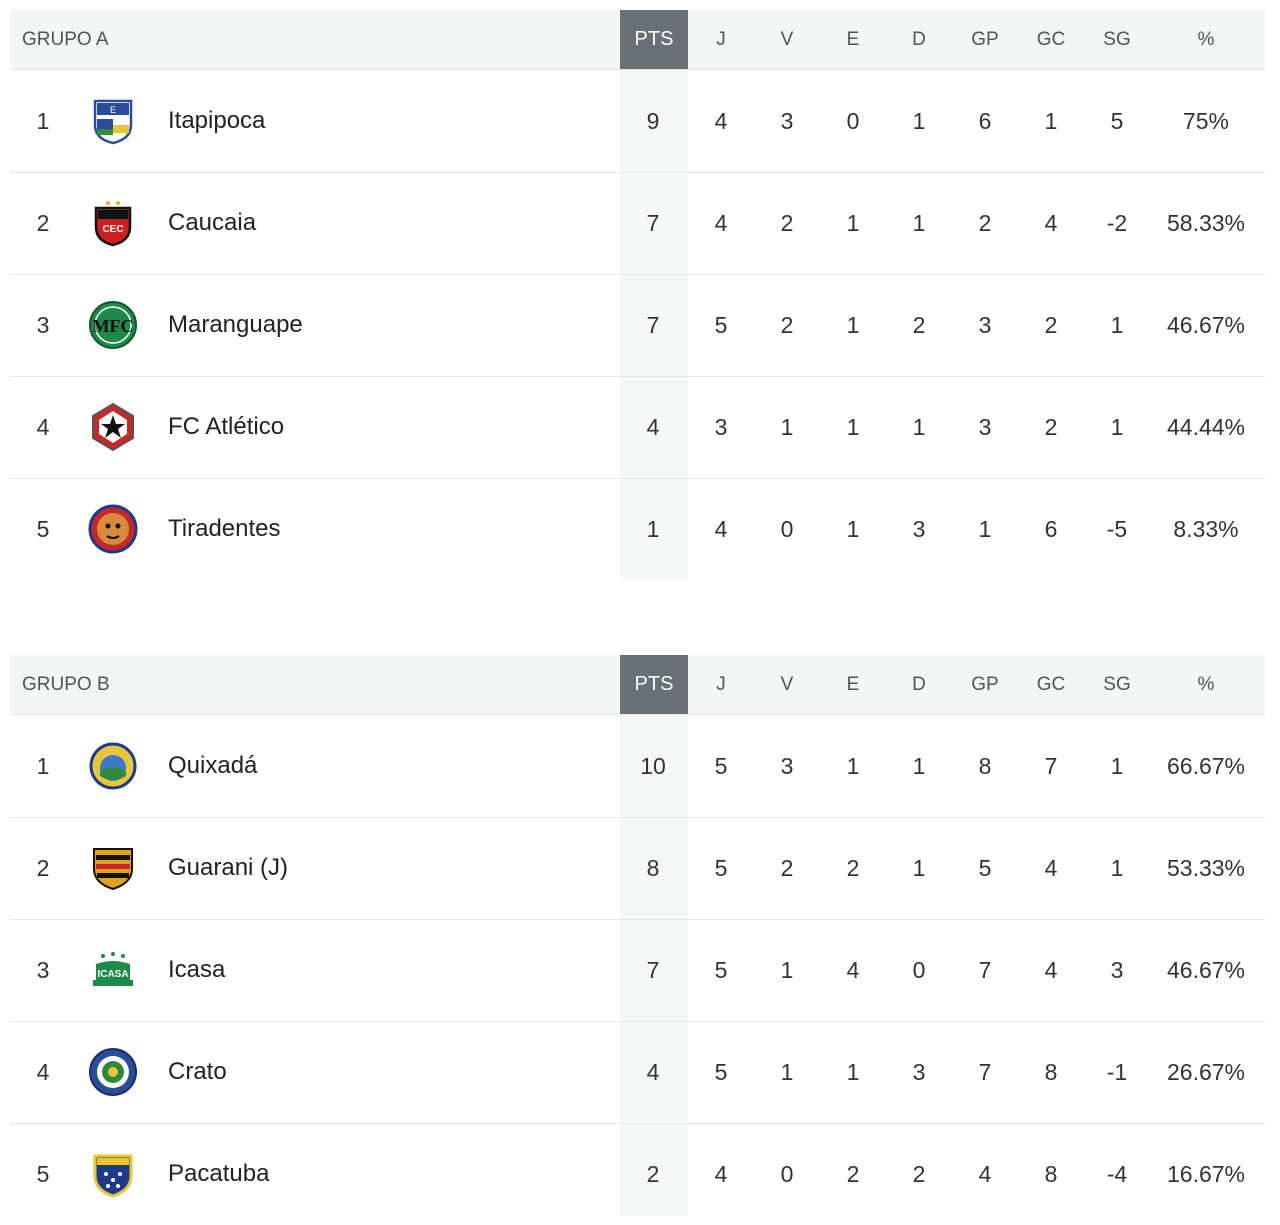 The width and height of the screenshot is (1280, 1225). I want to click on pct-cell: 16.67%, so click(1205, 1173).